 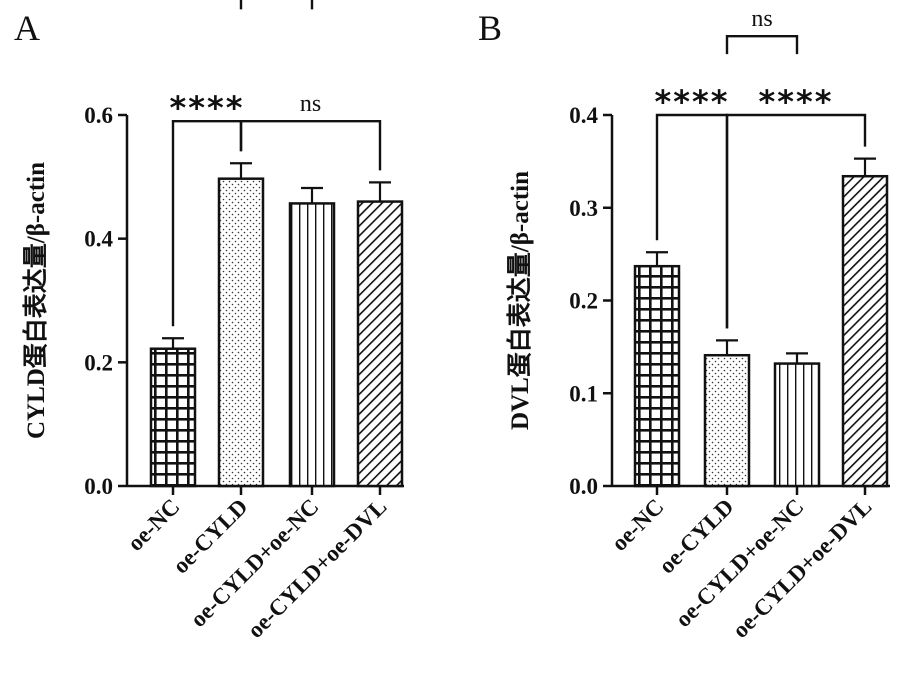 I want to click on y-tick-label: 0.3, so click(x=583, y=208).